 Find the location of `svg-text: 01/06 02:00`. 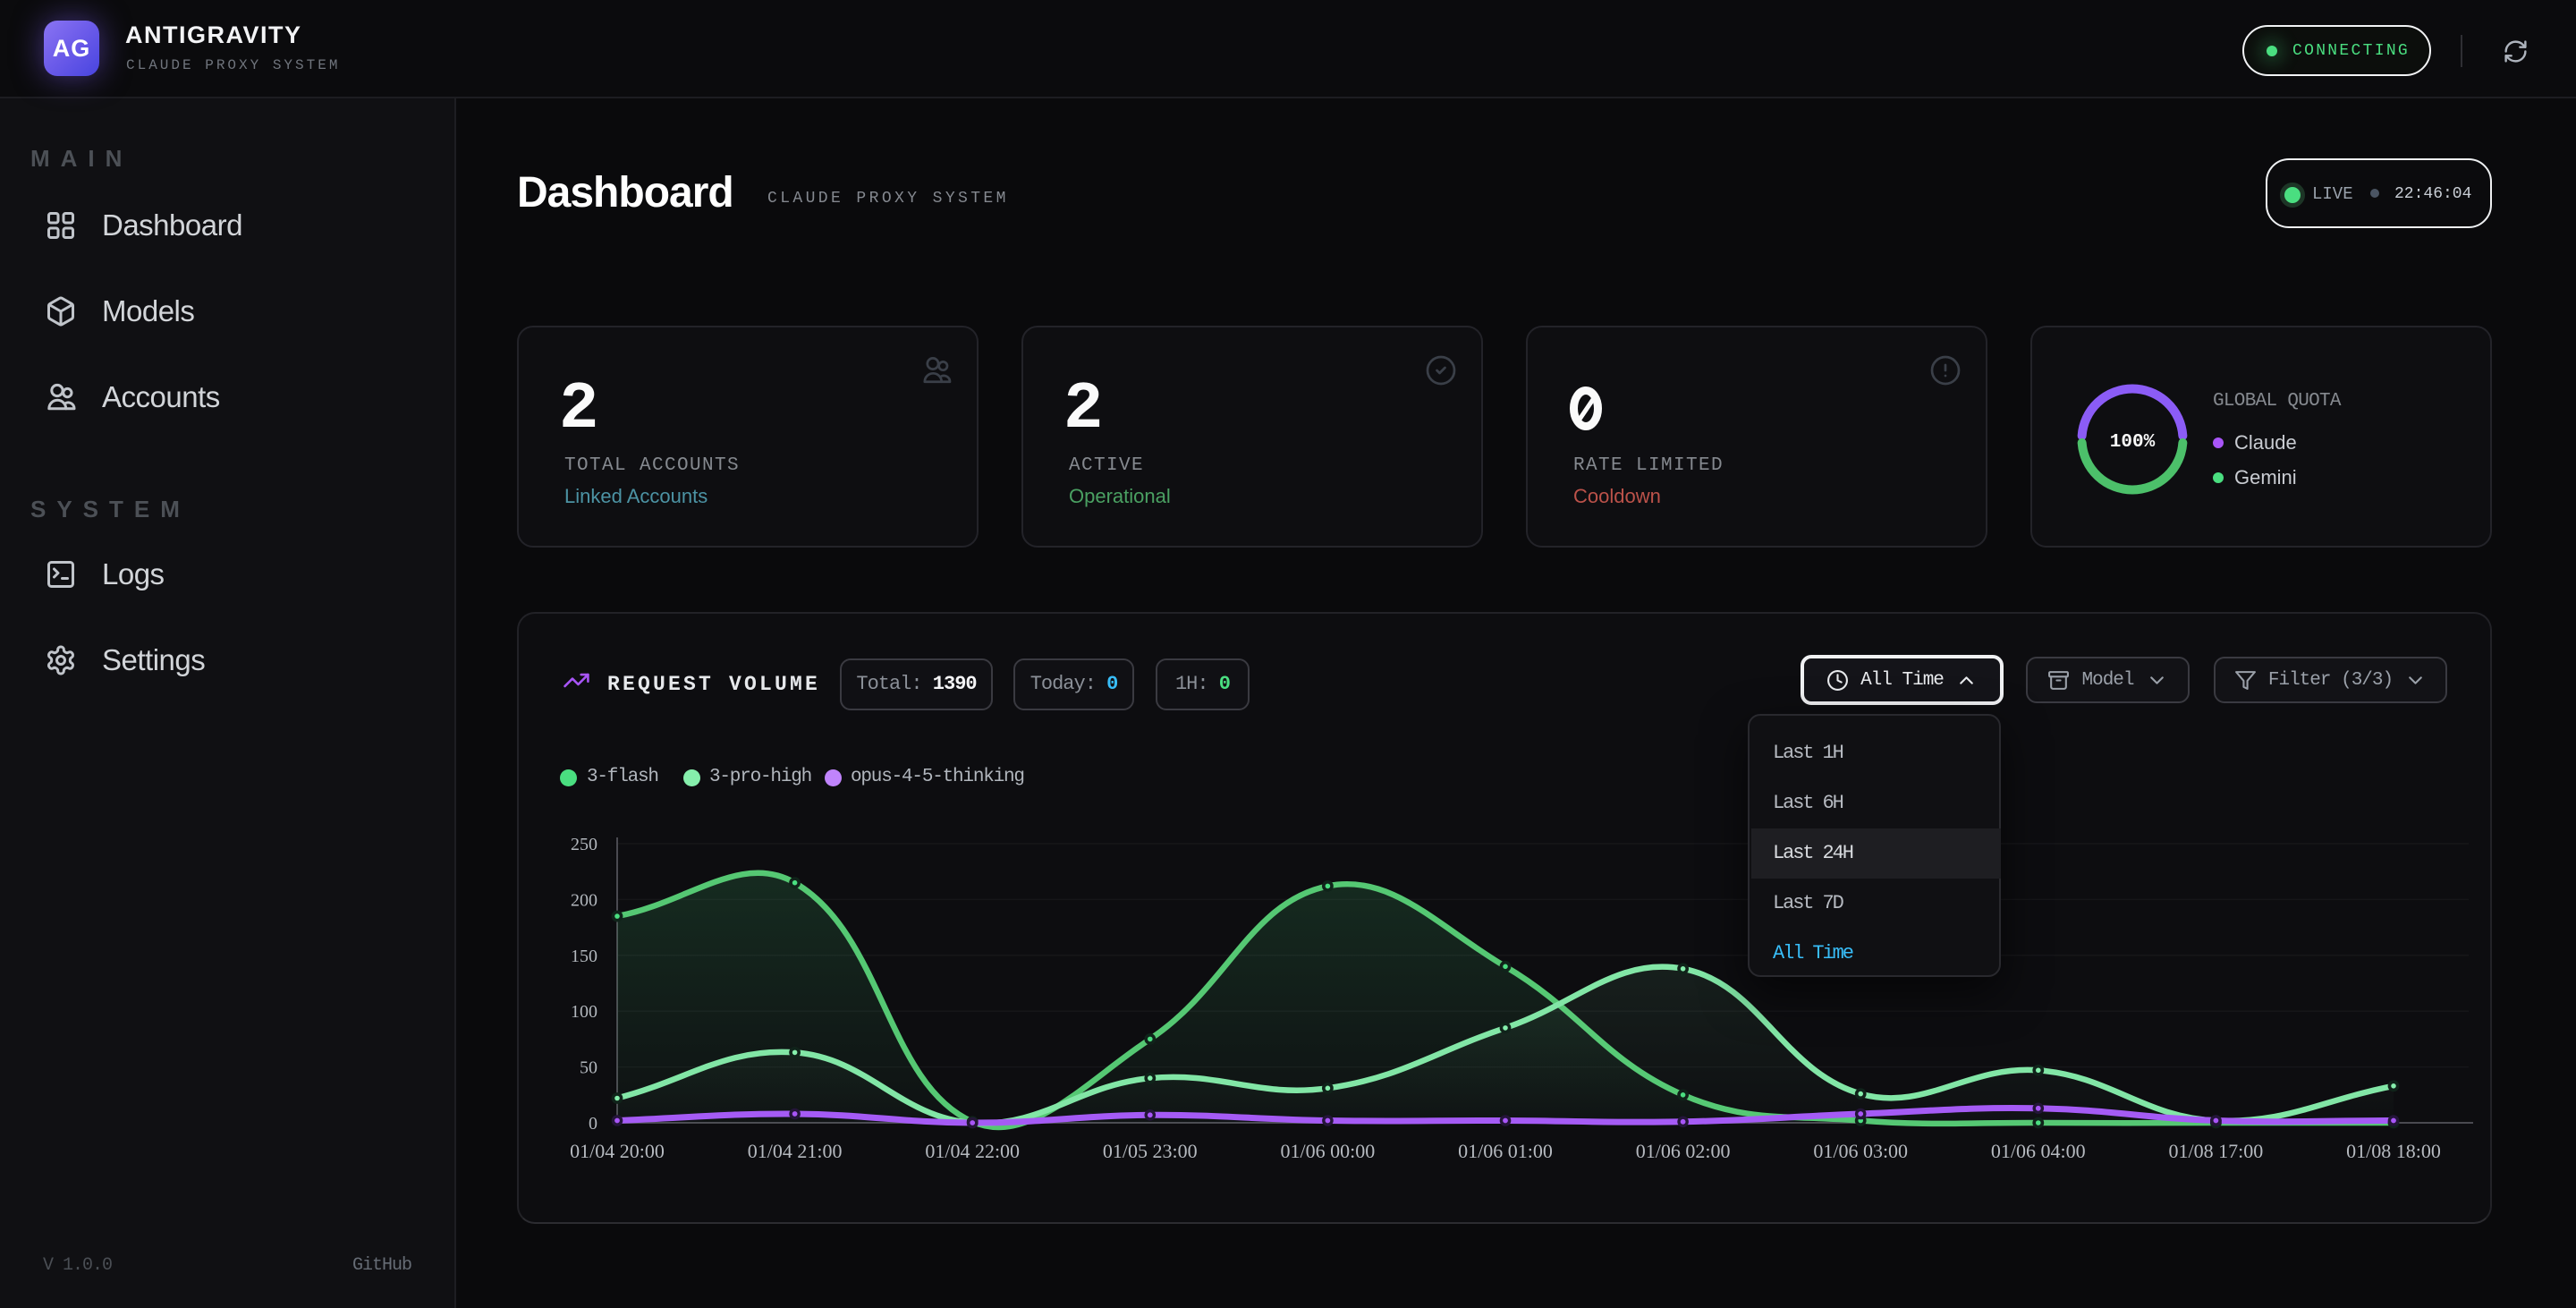

svg-text: 01/06 02:00 is located at coordinates (1683, 1151).